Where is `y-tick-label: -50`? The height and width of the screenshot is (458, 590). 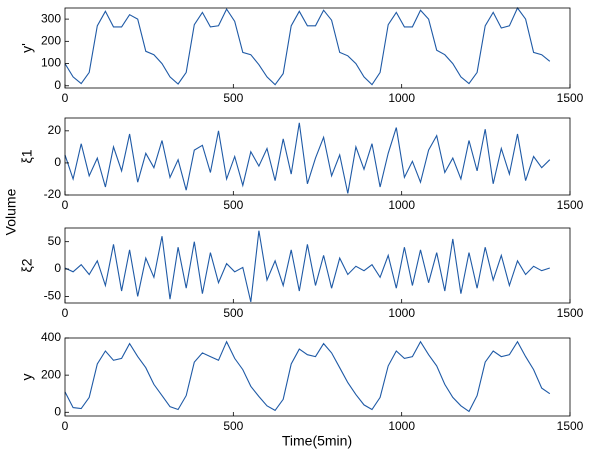 y-tick-label: -50 is located at coordinates (53, 296).